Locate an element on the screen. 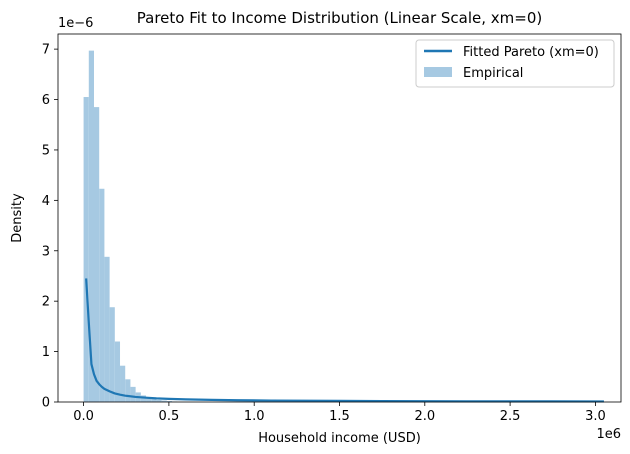  x-tick-label: 3.0 is located at coordinates (595, 416).